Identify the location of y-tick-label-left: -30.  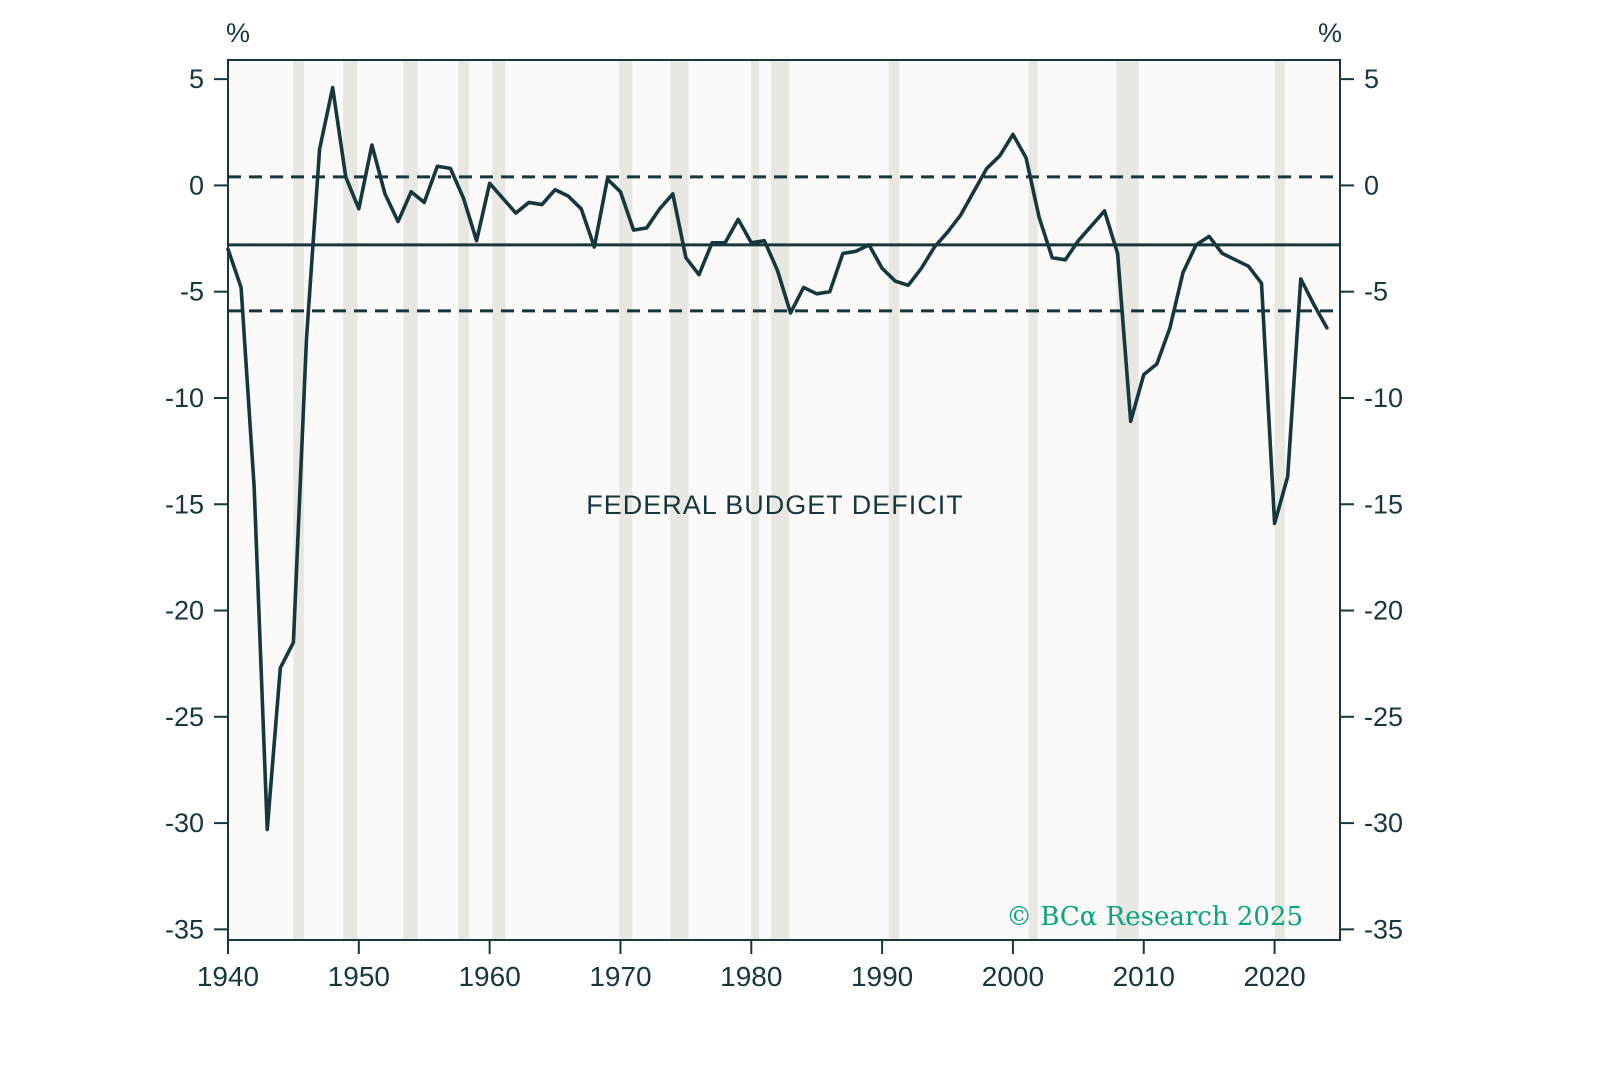
(184, 823).